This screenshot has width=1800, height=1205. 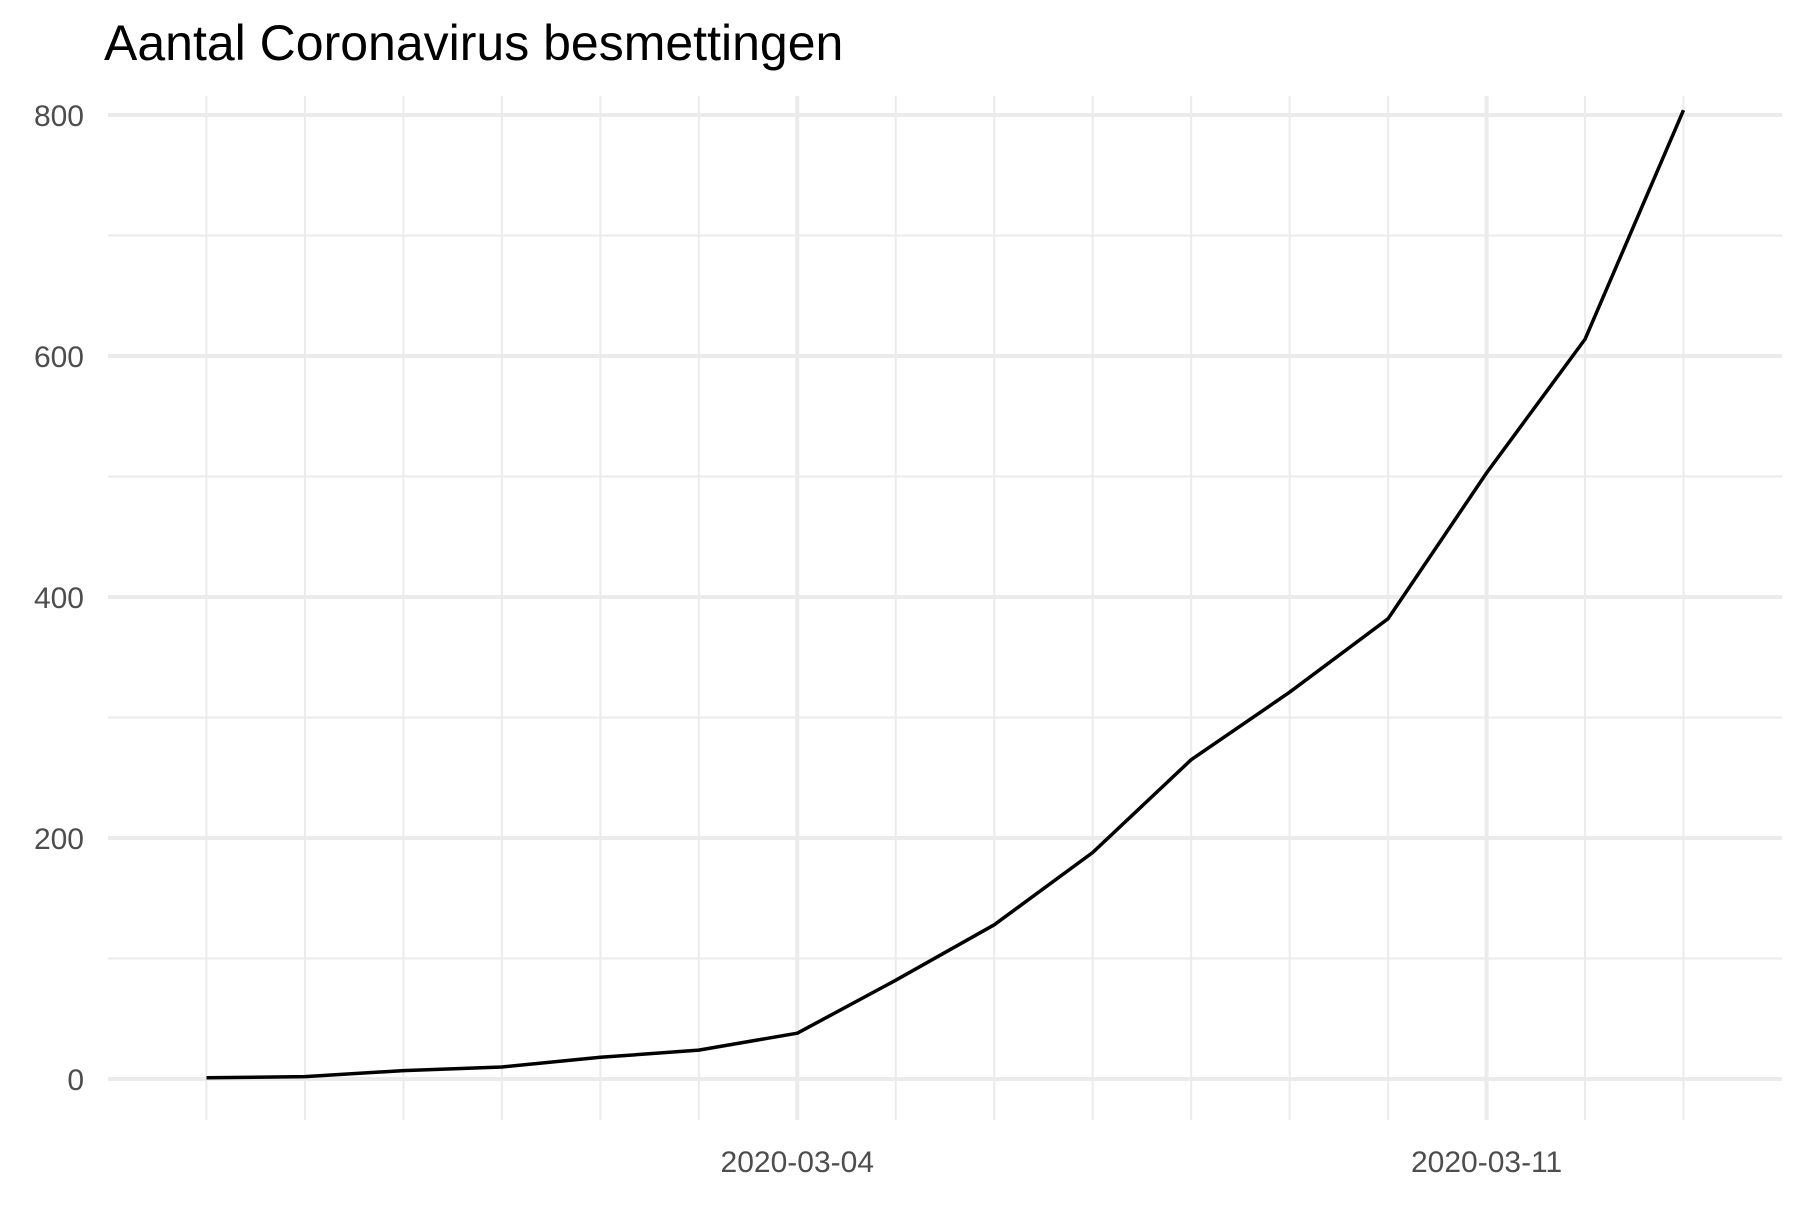 What do you see at coordinates (59, 598) in the screenshot?
I see `y-tick-label: 400` at bounding box center [59, 598].